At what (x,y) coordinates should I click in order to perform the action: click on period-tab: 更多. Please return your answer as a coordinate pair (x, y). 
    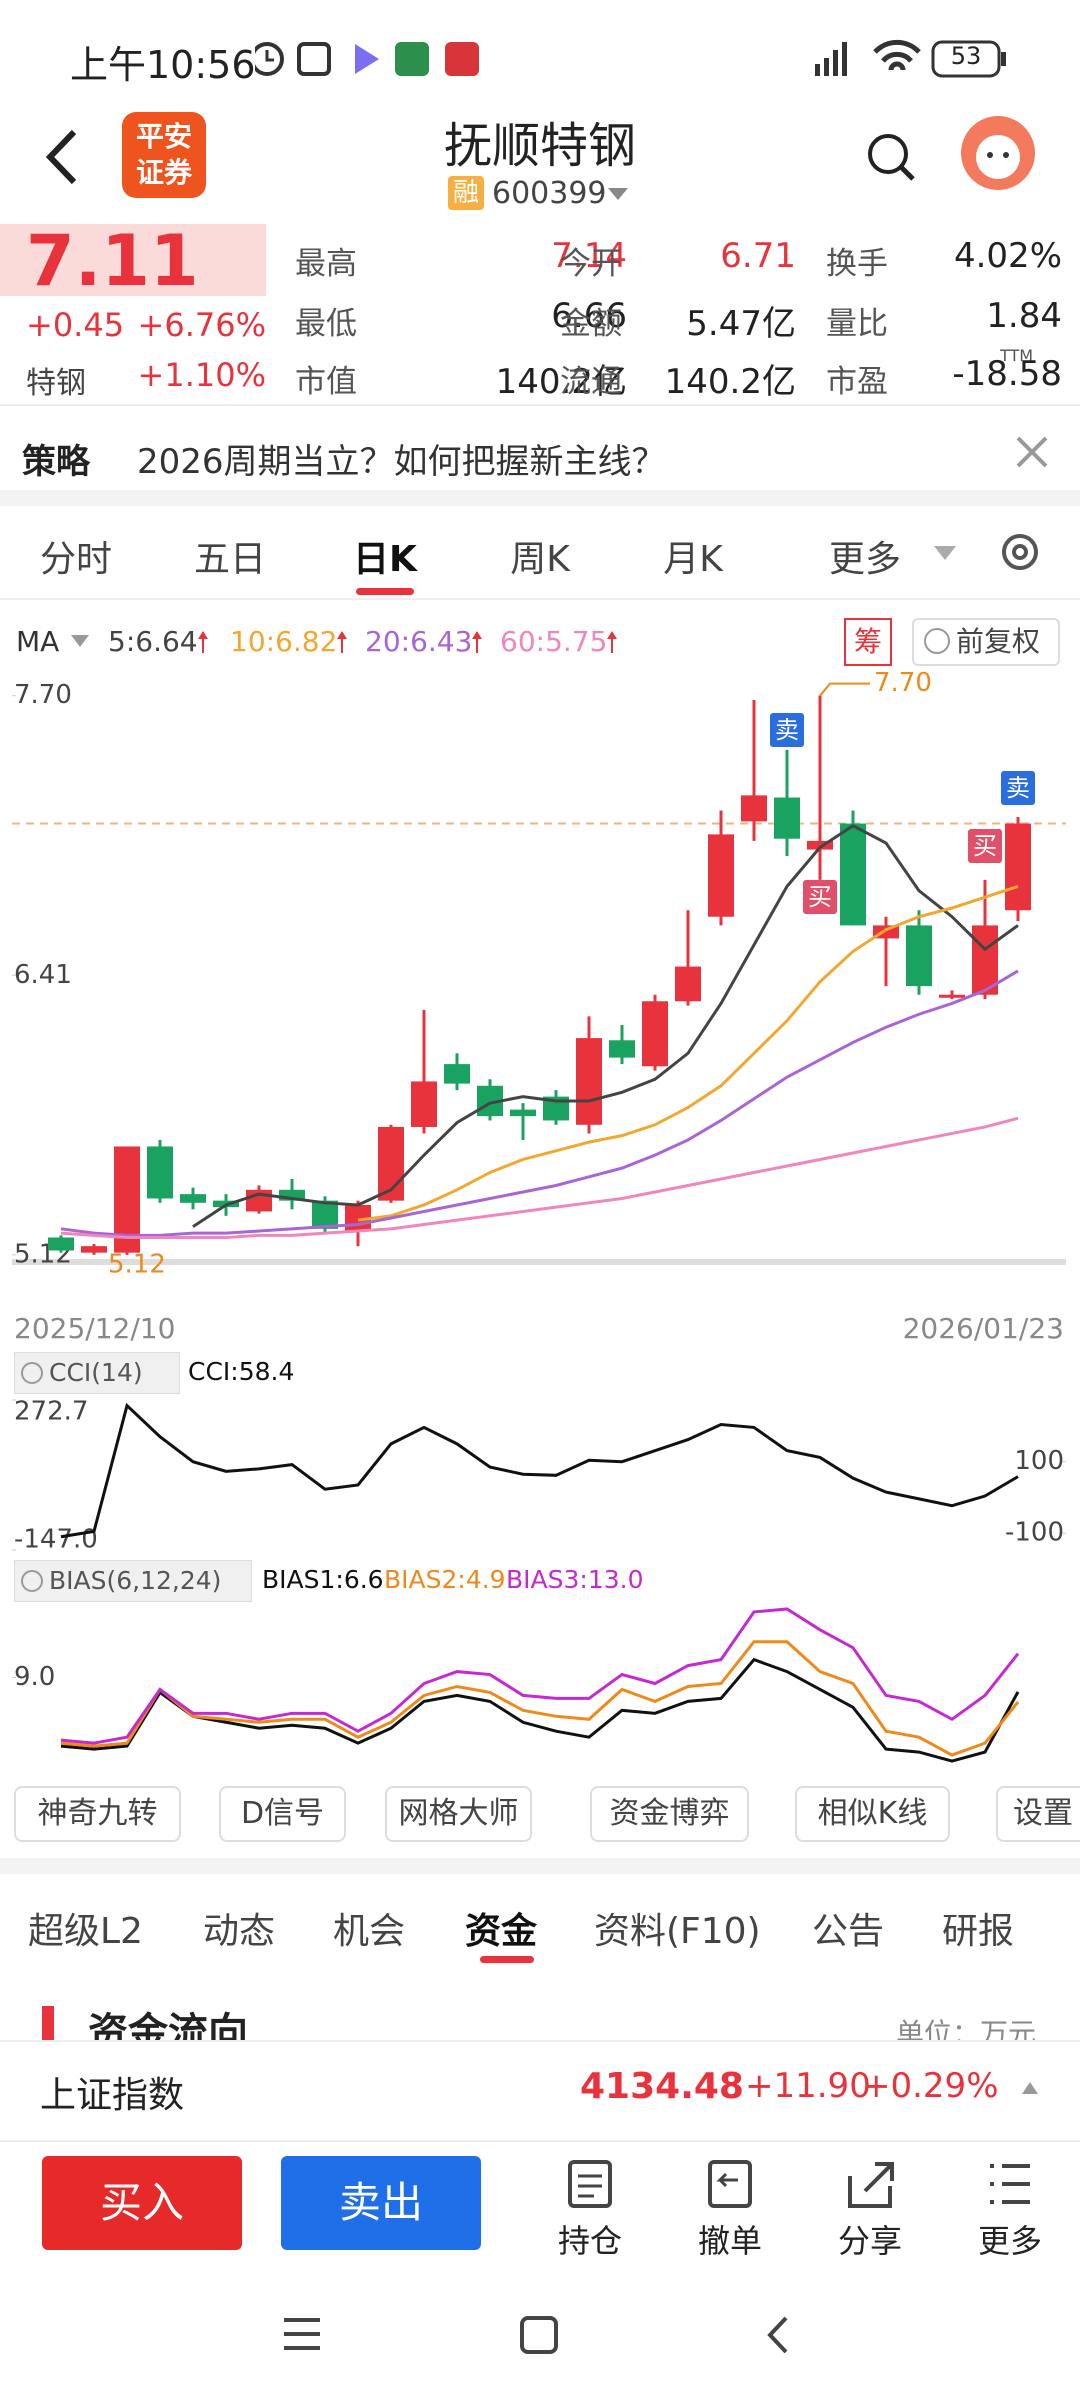
    Looking at the image, I should click on (864, 559).